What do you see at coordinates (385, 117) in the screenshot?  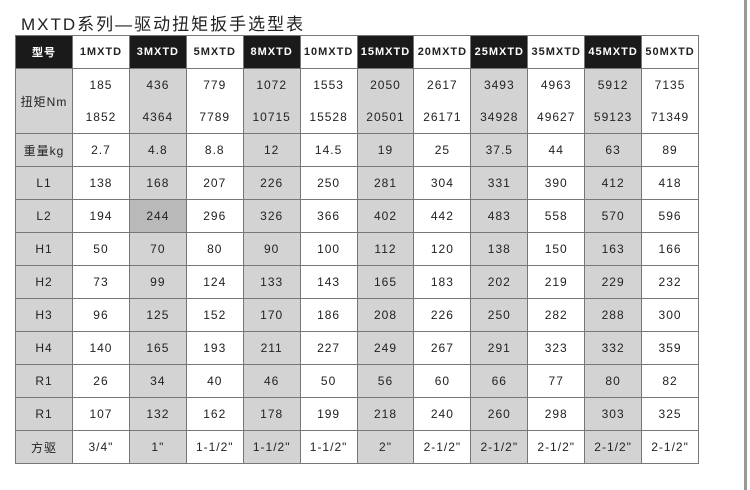 I see `torque-max: 20501` at bounding box center [385, 117].